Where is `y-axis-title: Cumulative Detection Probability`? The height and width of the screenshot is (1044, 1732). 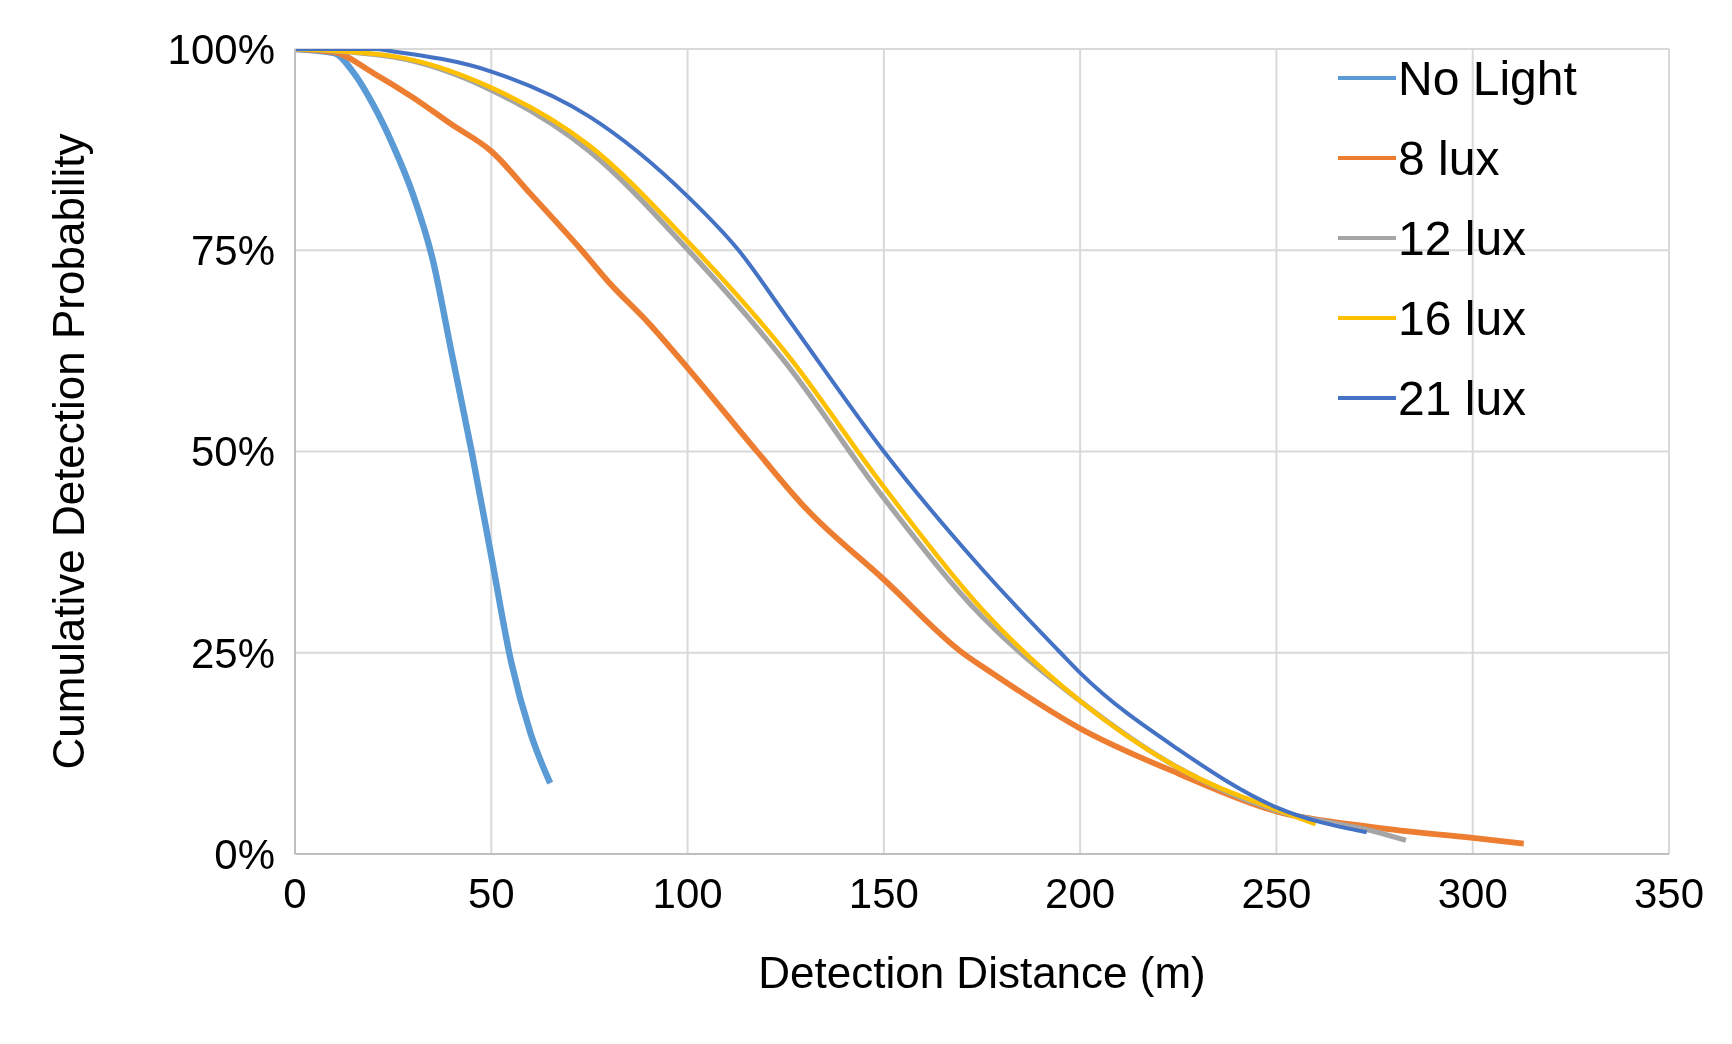
y-axis-title: Cumulative Detection Probability is located at coordinates (68, 451).